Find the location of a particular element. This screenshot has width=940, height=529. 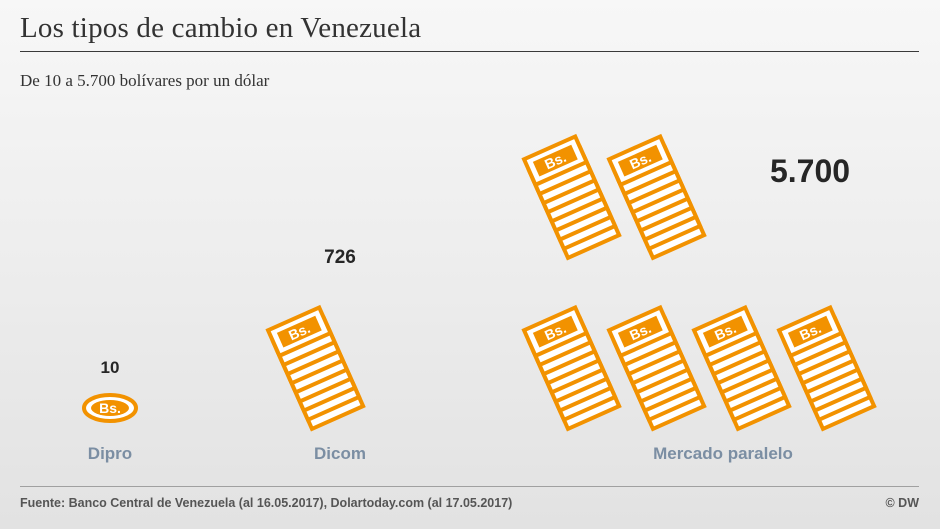

mercado-banknote-stack-2: Bs. is located at coordinates (656, 197).